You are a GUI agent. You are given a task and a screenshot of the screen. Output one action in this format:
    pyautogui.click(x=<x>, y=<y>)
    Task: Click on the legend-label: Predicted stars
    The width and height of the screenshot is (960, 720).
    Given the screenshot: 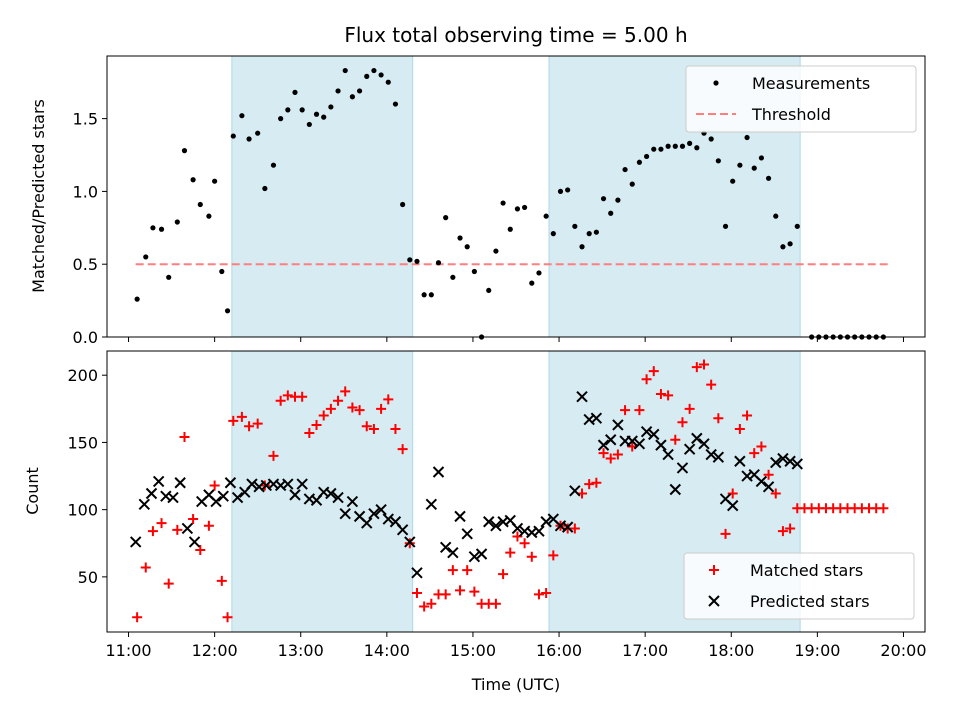 What is the action you would take?
    pyautogui.click(x=810, y=601)
    